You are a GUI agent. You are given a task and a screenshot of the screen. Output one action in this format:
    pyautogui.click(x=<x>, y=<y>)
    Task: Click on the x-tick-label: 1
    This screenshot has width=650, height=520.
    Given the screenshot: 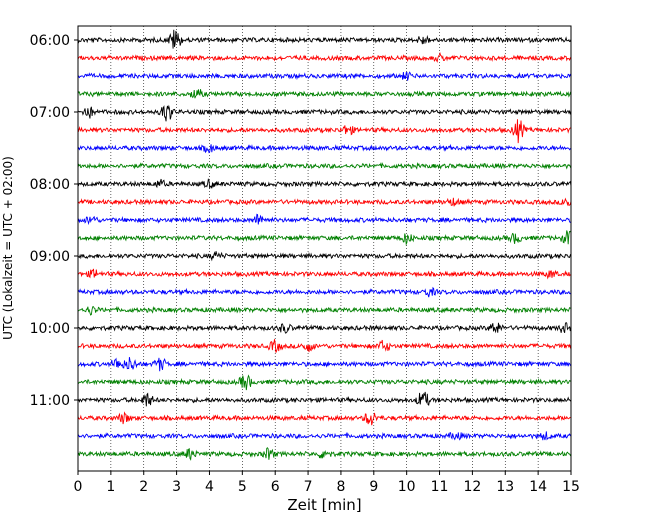 What is the action you would take?
    pyautogui.click(x=110, y=487)
    